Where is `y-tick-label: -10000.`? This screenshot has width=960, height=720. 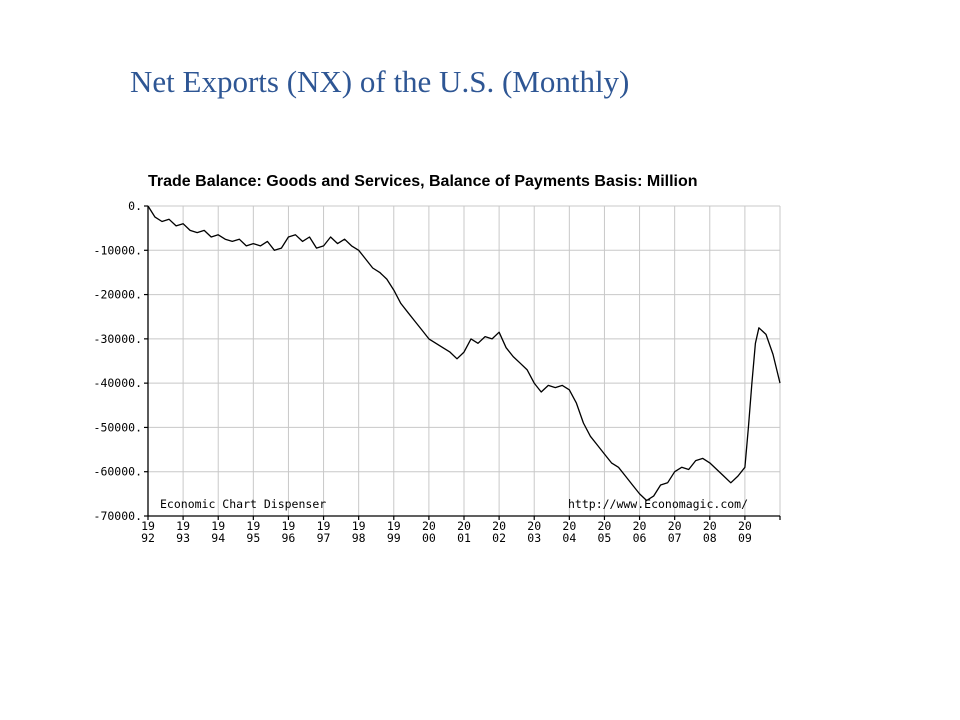
y-tick-label: -10000. is located at coordinates (118, 250).